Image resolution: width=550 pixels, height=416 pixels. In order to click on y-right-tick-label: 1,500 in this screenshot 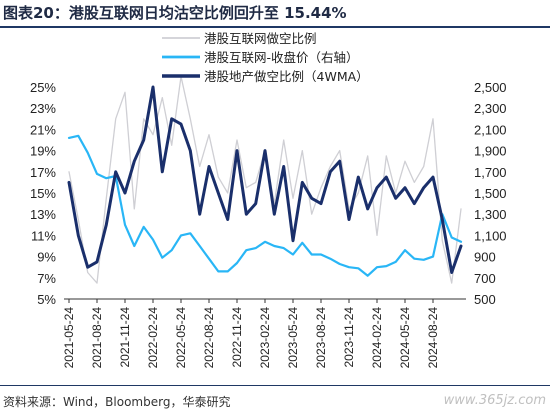, I will do `click(490, 193)`.